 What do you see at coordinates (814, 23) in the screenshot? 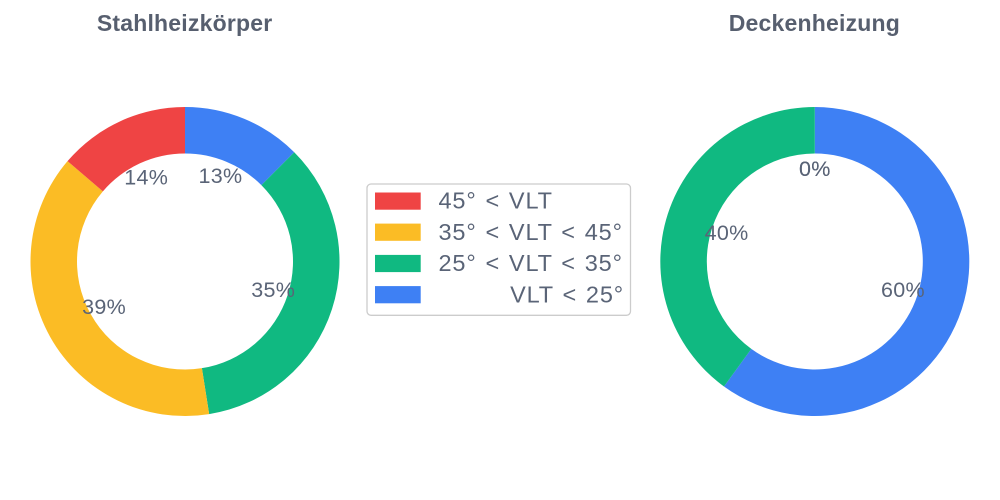
I see `svg-text: Deckenheizung` at bounding box center [814, 23].